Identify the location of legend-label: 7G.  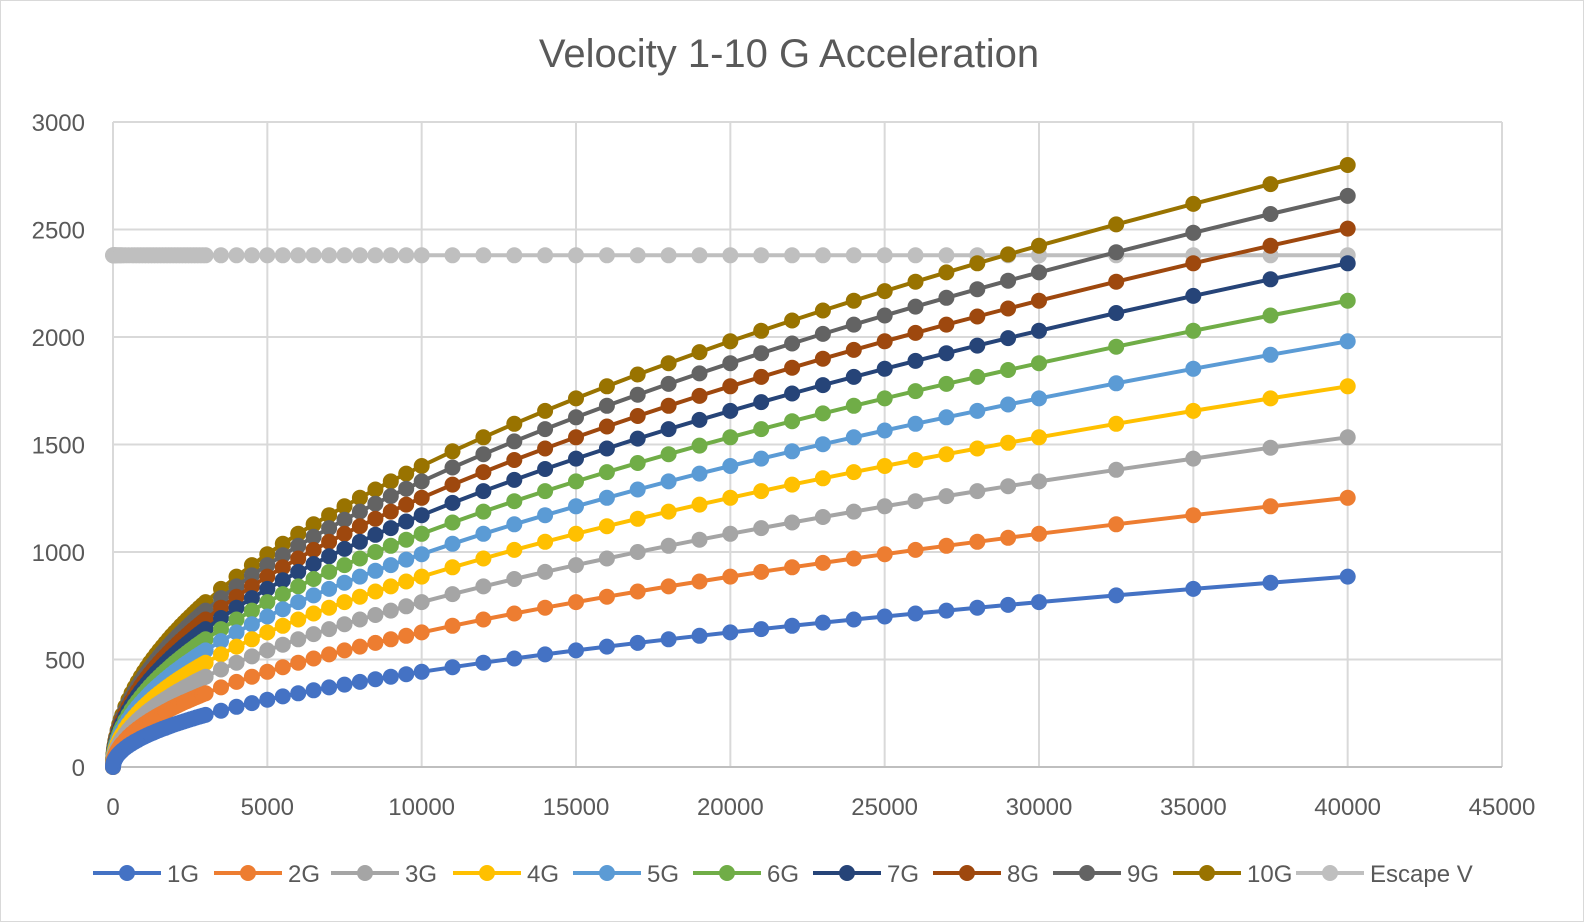
(903, 874).